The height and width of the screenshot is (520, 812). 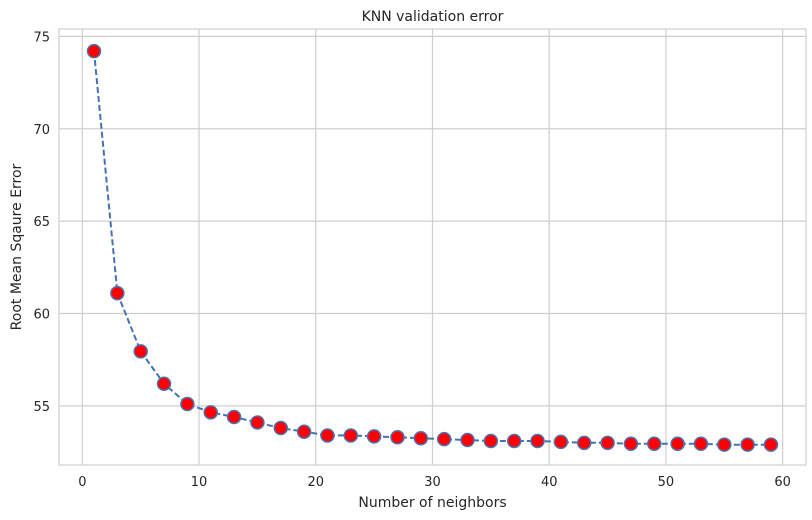 What do you see at coordinates (41, 37) in the screenshot?
I see `y-tick-label: 75` at bounding box center [41, 37].